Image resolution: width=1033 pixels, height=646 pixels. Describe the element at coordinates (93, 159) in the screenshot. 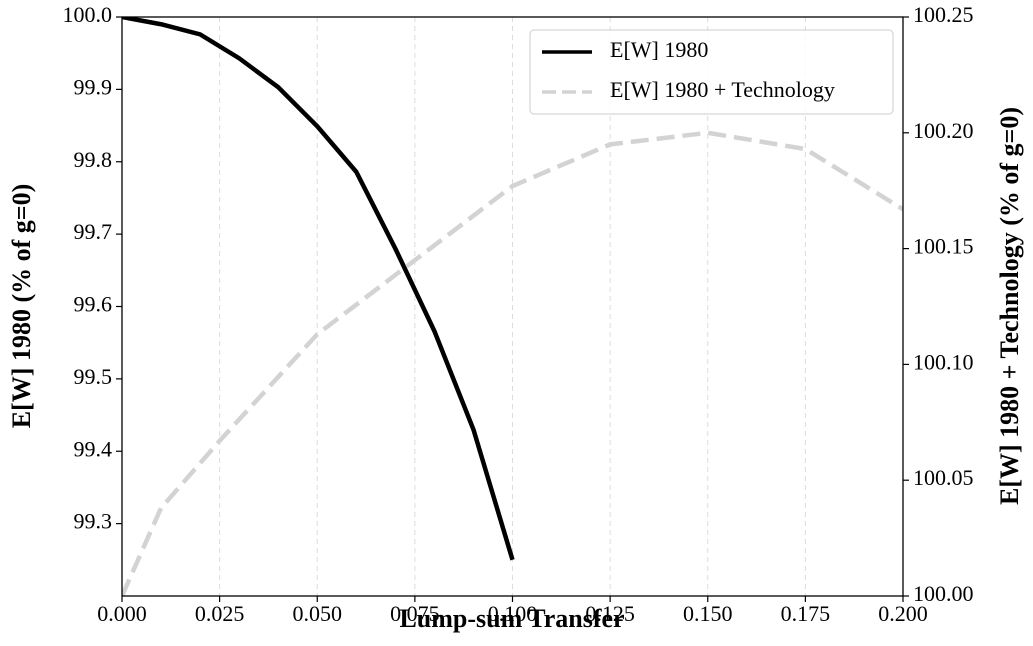

I see `y-tick-label: 99.8` at that location.